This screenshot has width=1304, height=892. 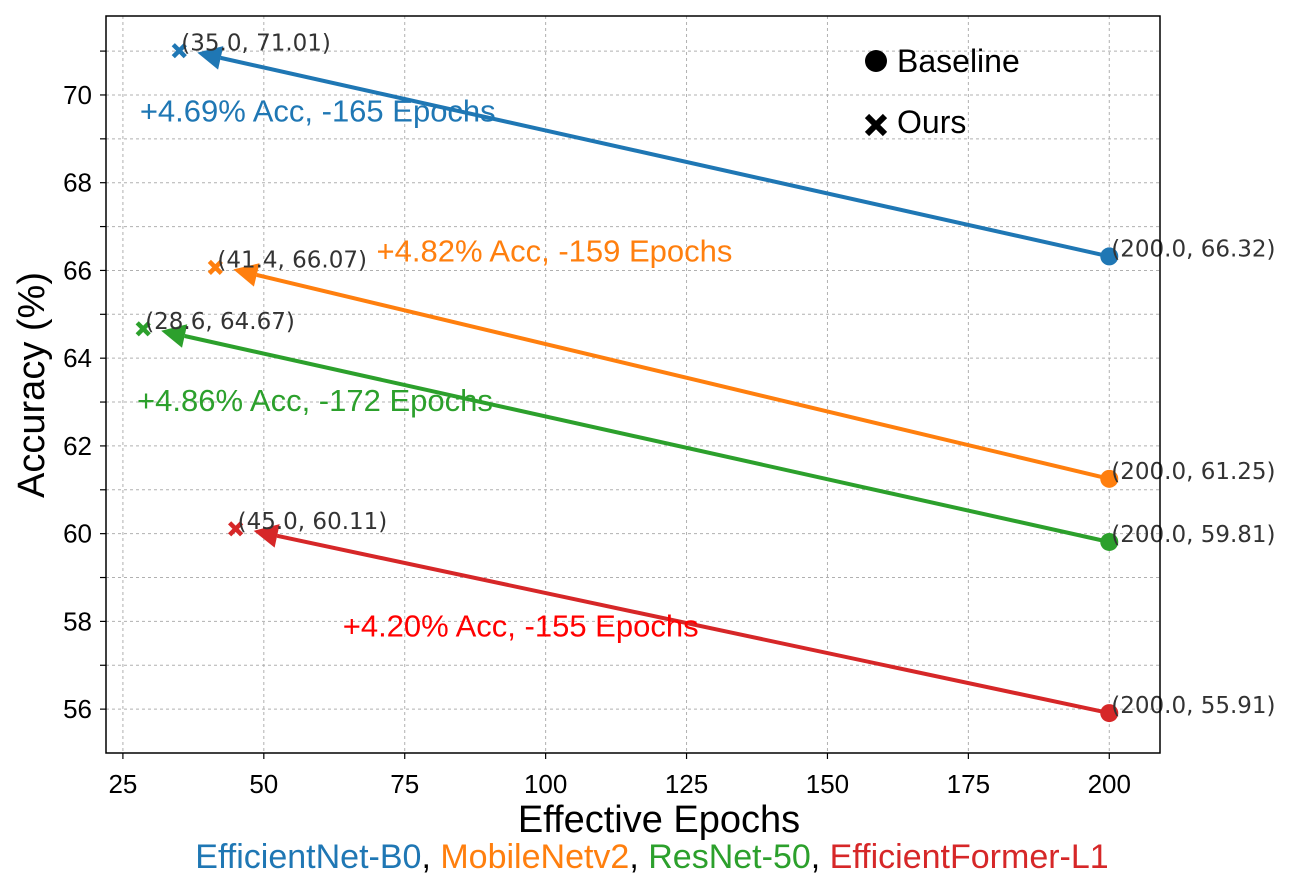 I want to click on efficientformer-l1-annotation: +4.20% Acc, -155 Epochs, so click(x=521, y=626).